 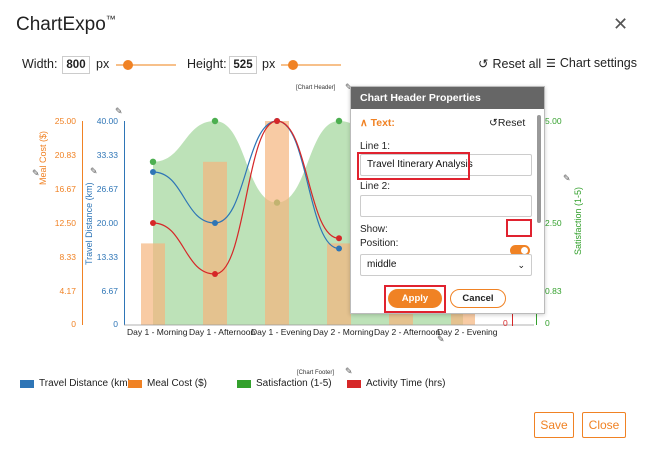 I want to click on width-slider, so click(x=146, y=65).